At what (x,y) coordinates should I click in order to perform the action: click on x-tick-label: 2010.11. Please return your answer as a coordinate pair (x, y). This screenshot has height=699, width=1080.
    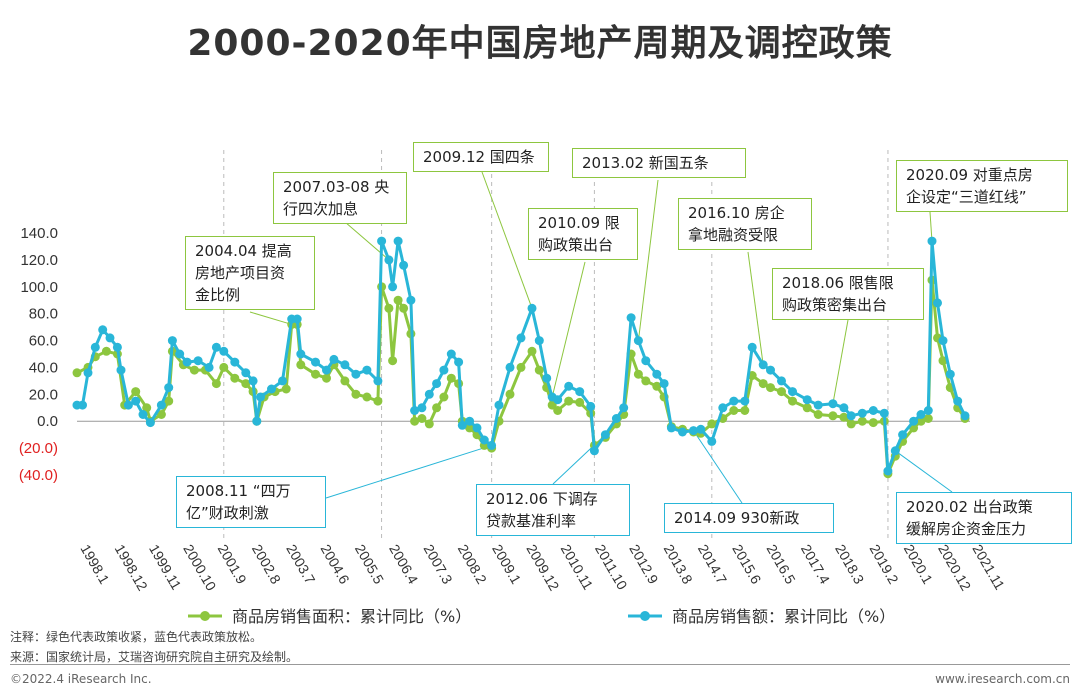
    Looking at the image, I should click on (577, 567).